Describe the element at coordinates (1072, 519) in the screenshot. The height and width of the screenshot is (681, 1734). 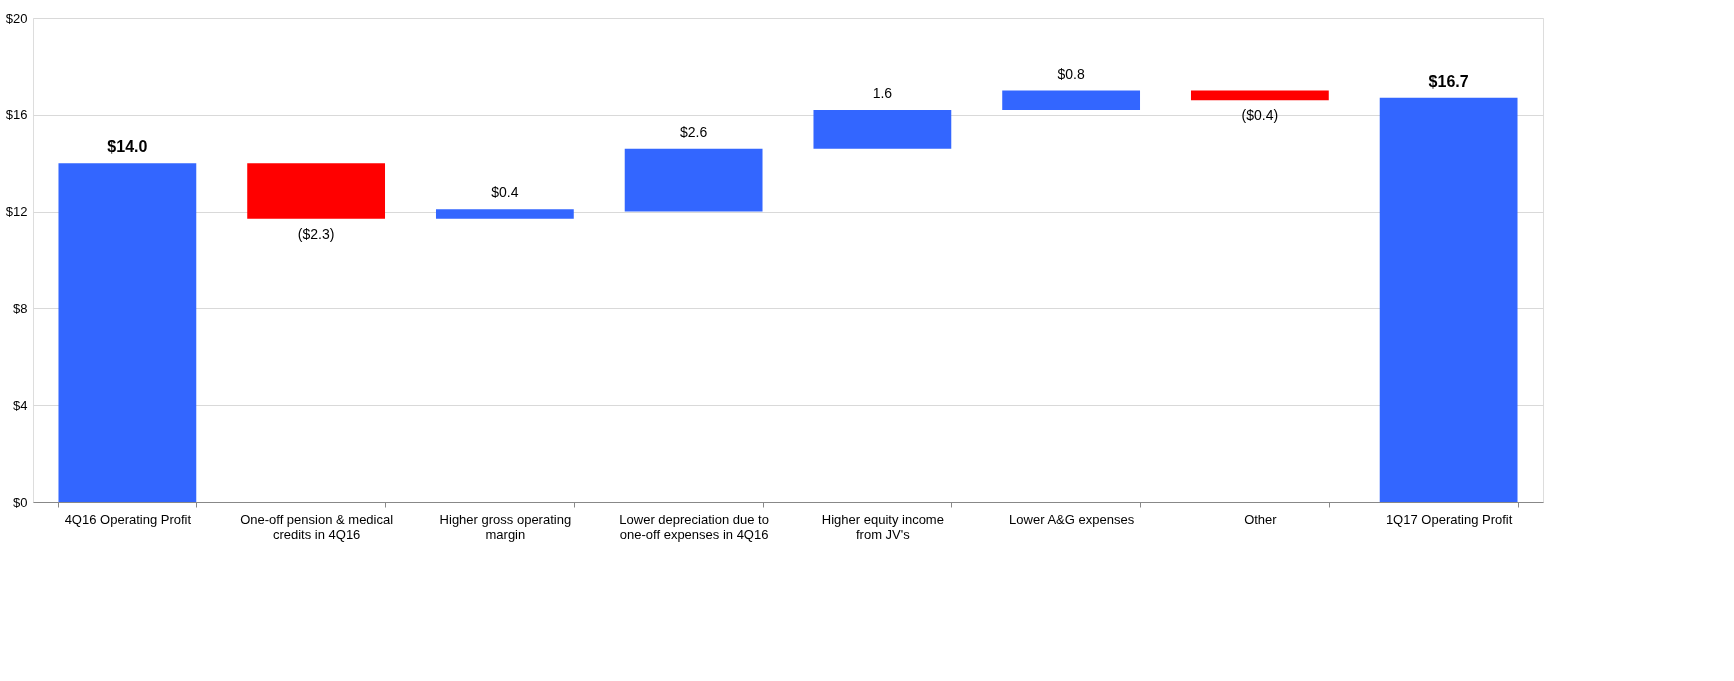
I see `x-tick-label: Lower A&G expenses` at that location.